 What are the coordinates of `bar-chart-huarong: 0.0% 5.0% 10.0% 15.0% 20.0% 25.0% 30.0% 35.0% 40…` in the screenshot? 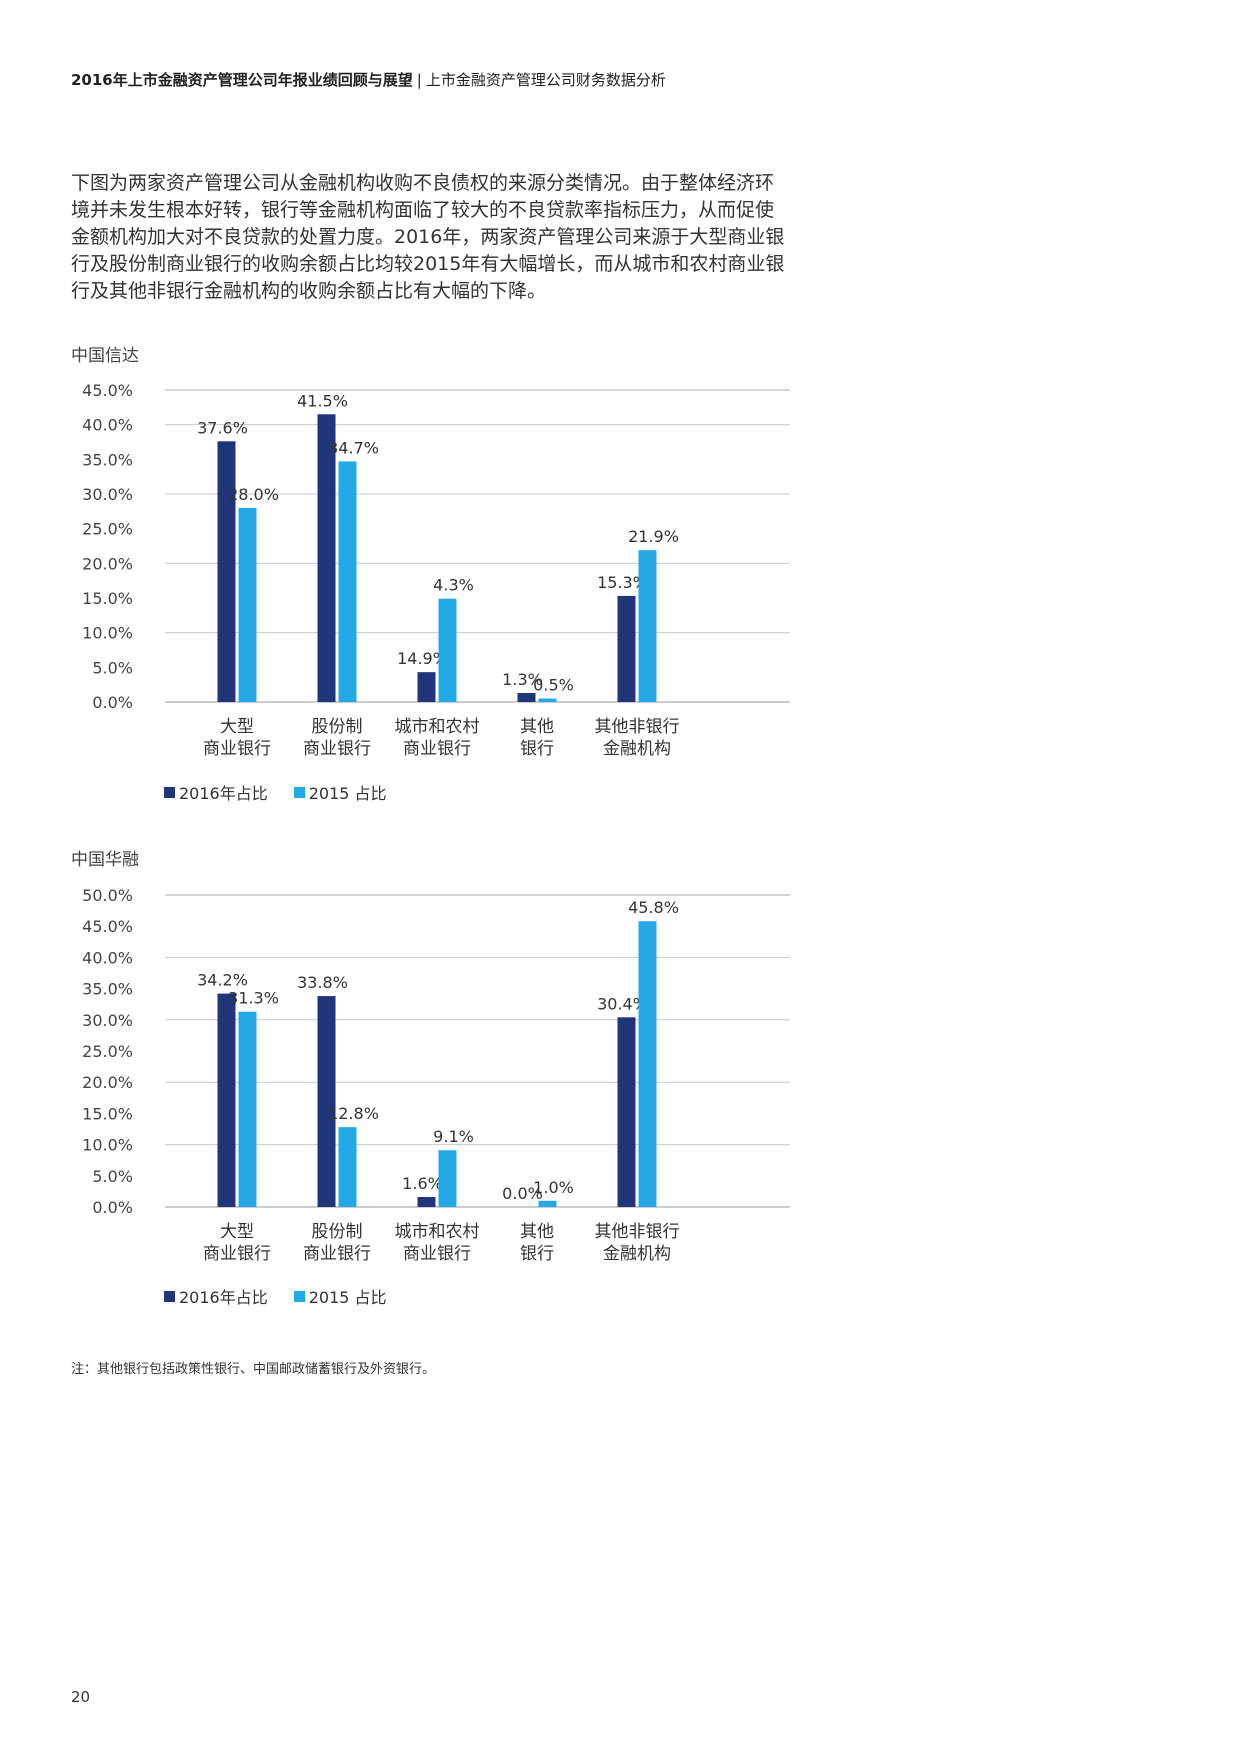 It's located at (436, 1075).